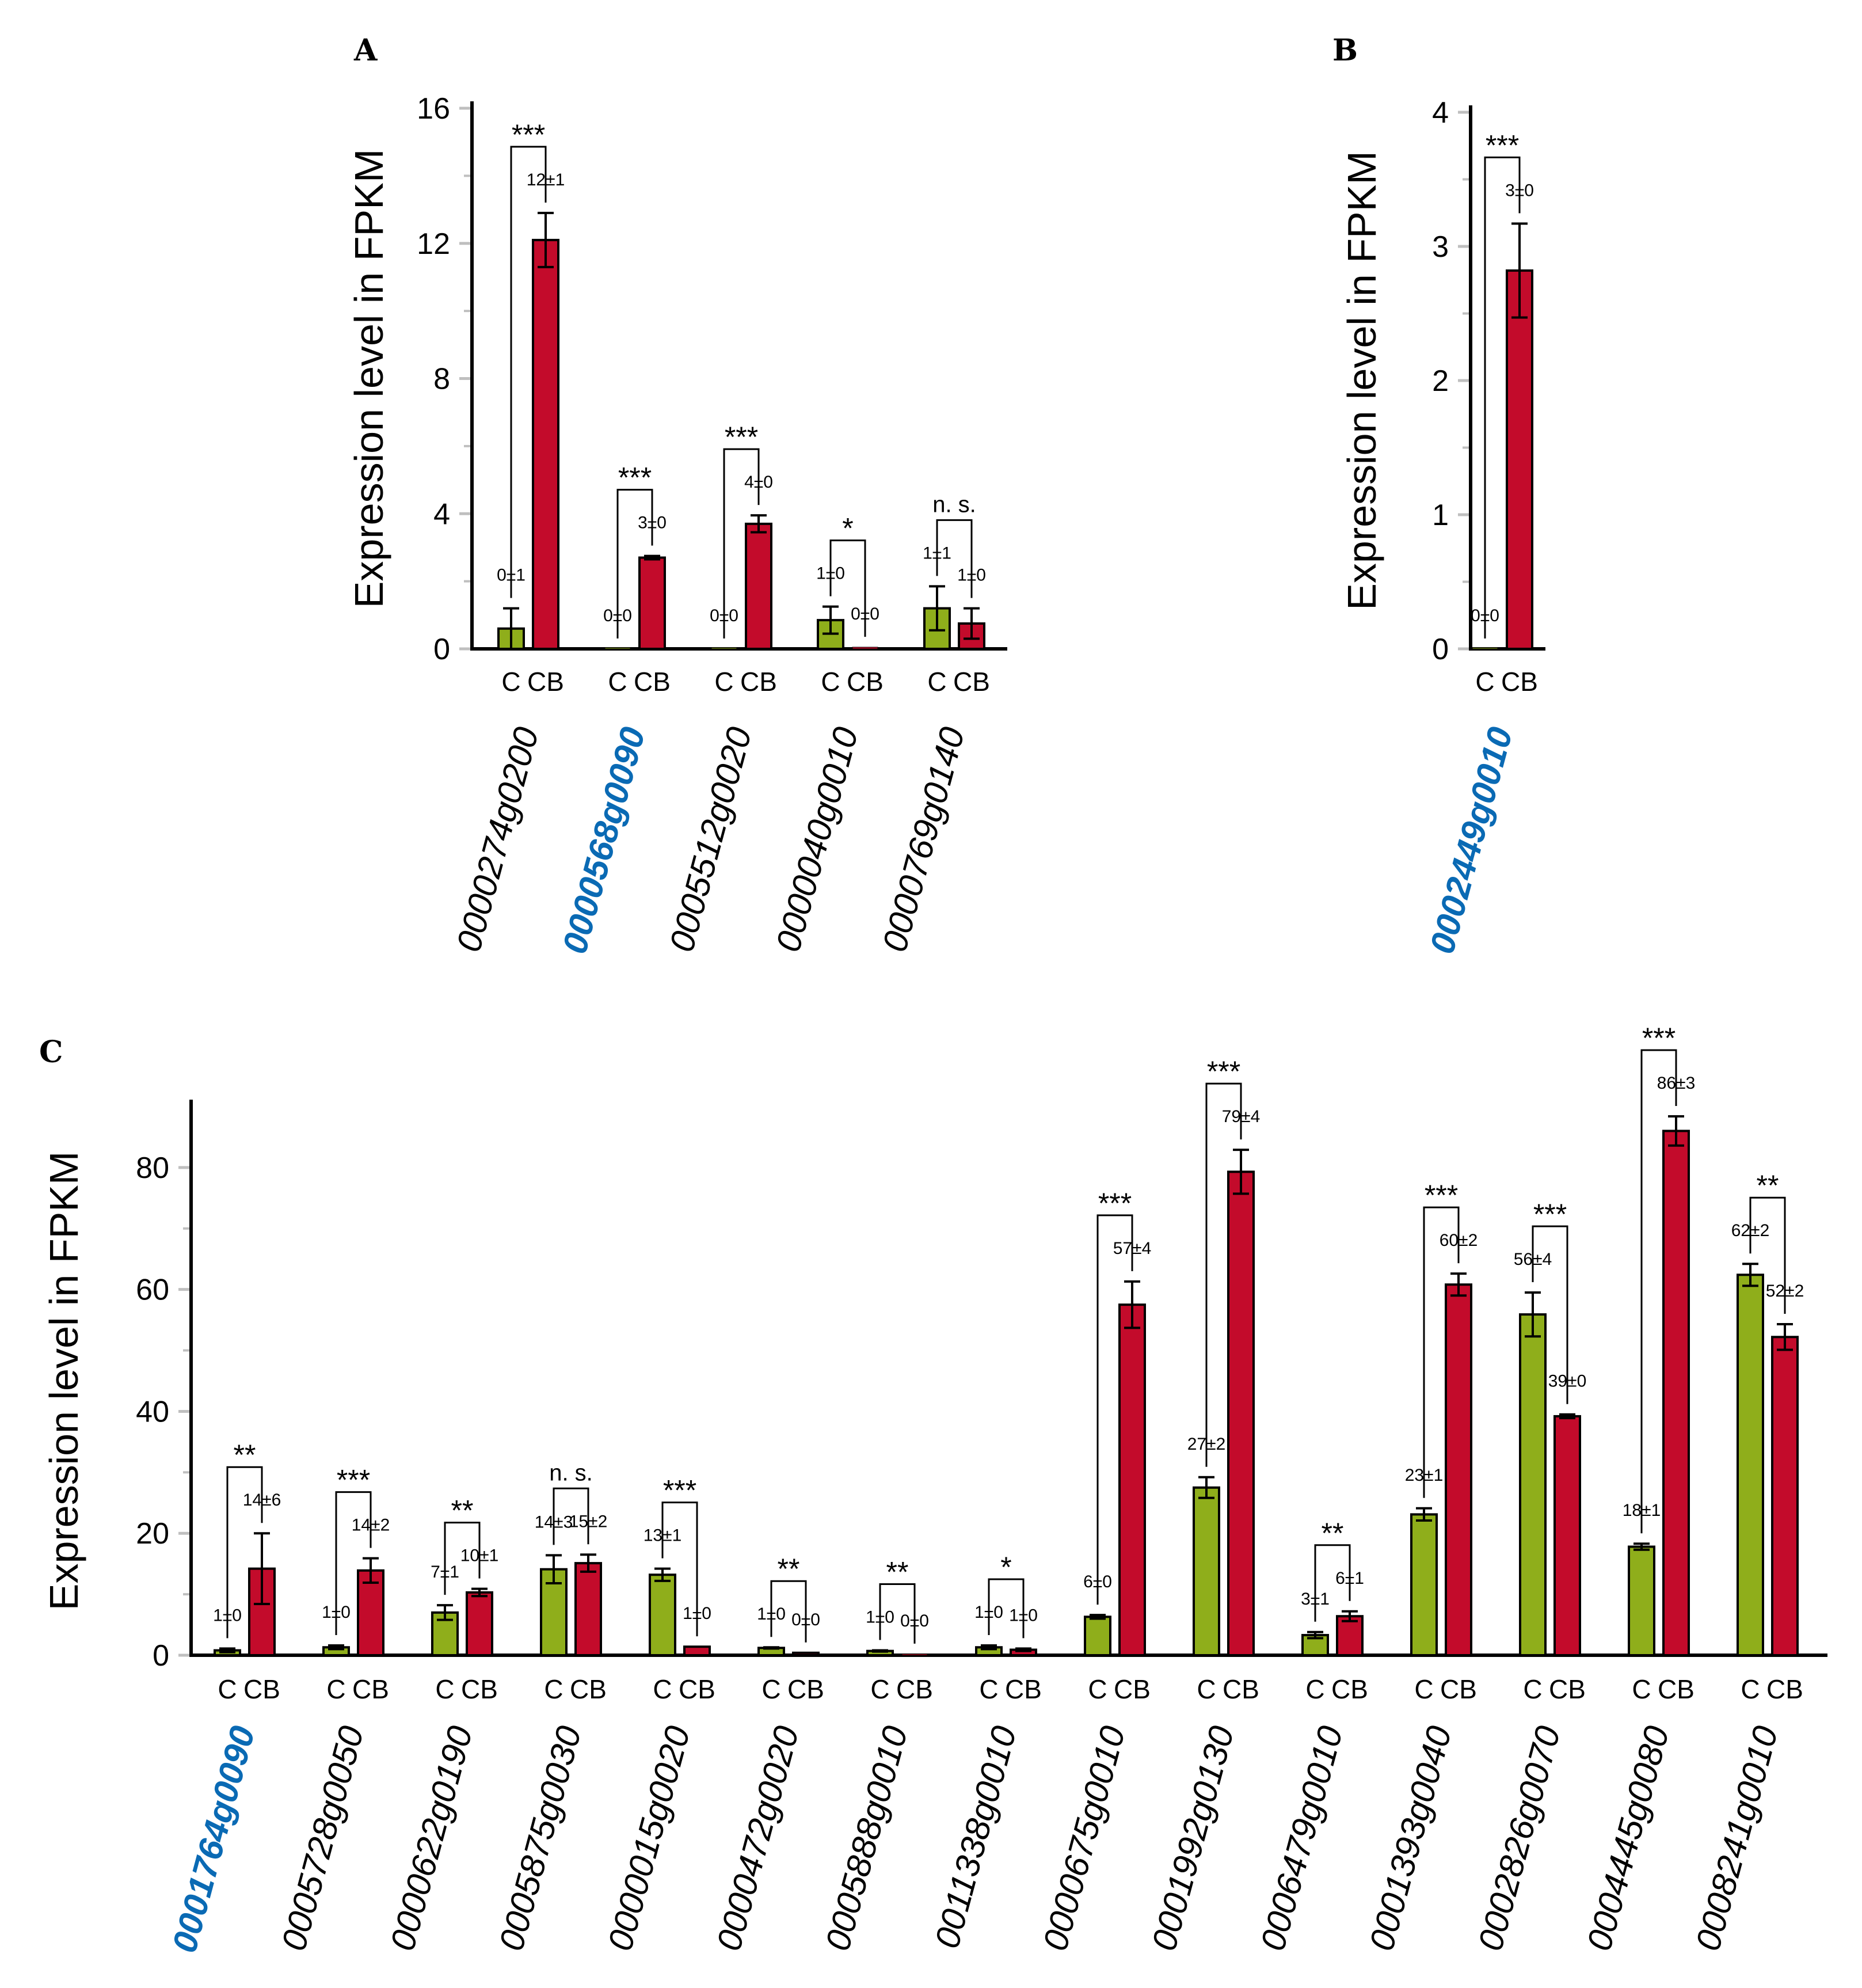  I want to click on y-tick-label: 12, so click(433, 244).